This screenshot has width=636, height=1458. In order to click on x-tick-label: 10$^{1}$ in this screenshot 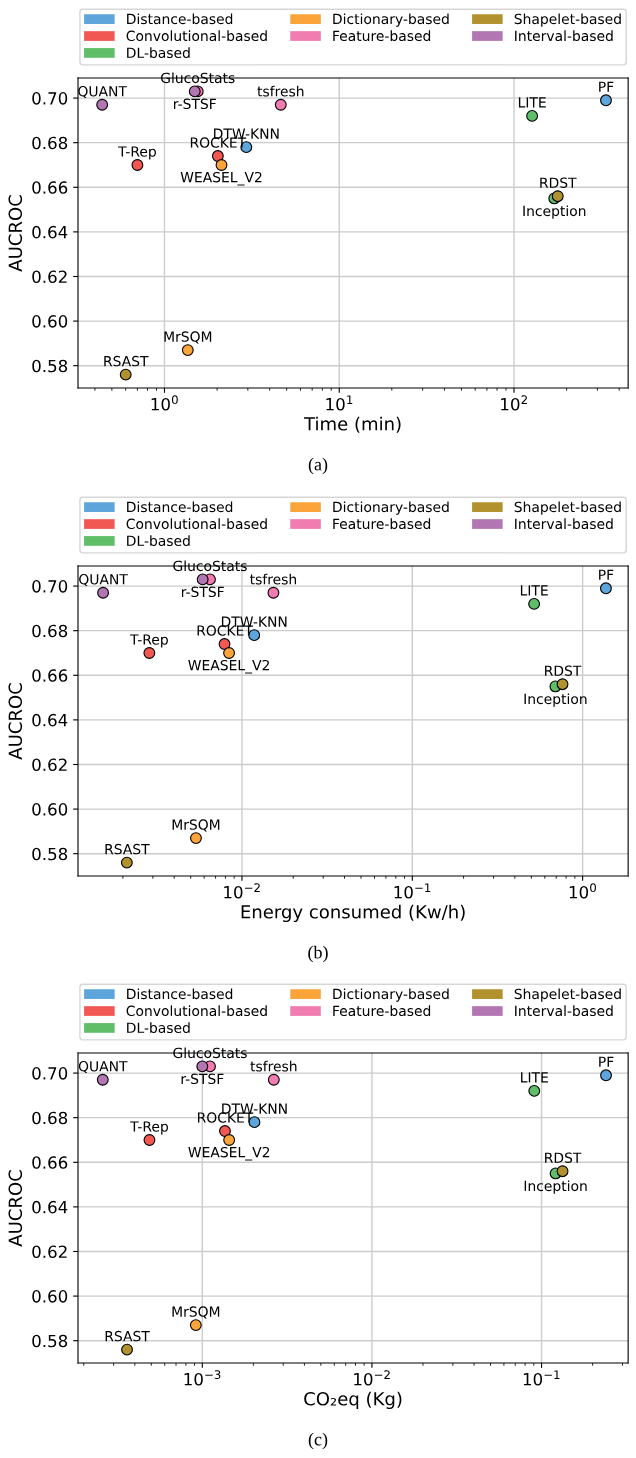, I will do `click(339, 403)`.